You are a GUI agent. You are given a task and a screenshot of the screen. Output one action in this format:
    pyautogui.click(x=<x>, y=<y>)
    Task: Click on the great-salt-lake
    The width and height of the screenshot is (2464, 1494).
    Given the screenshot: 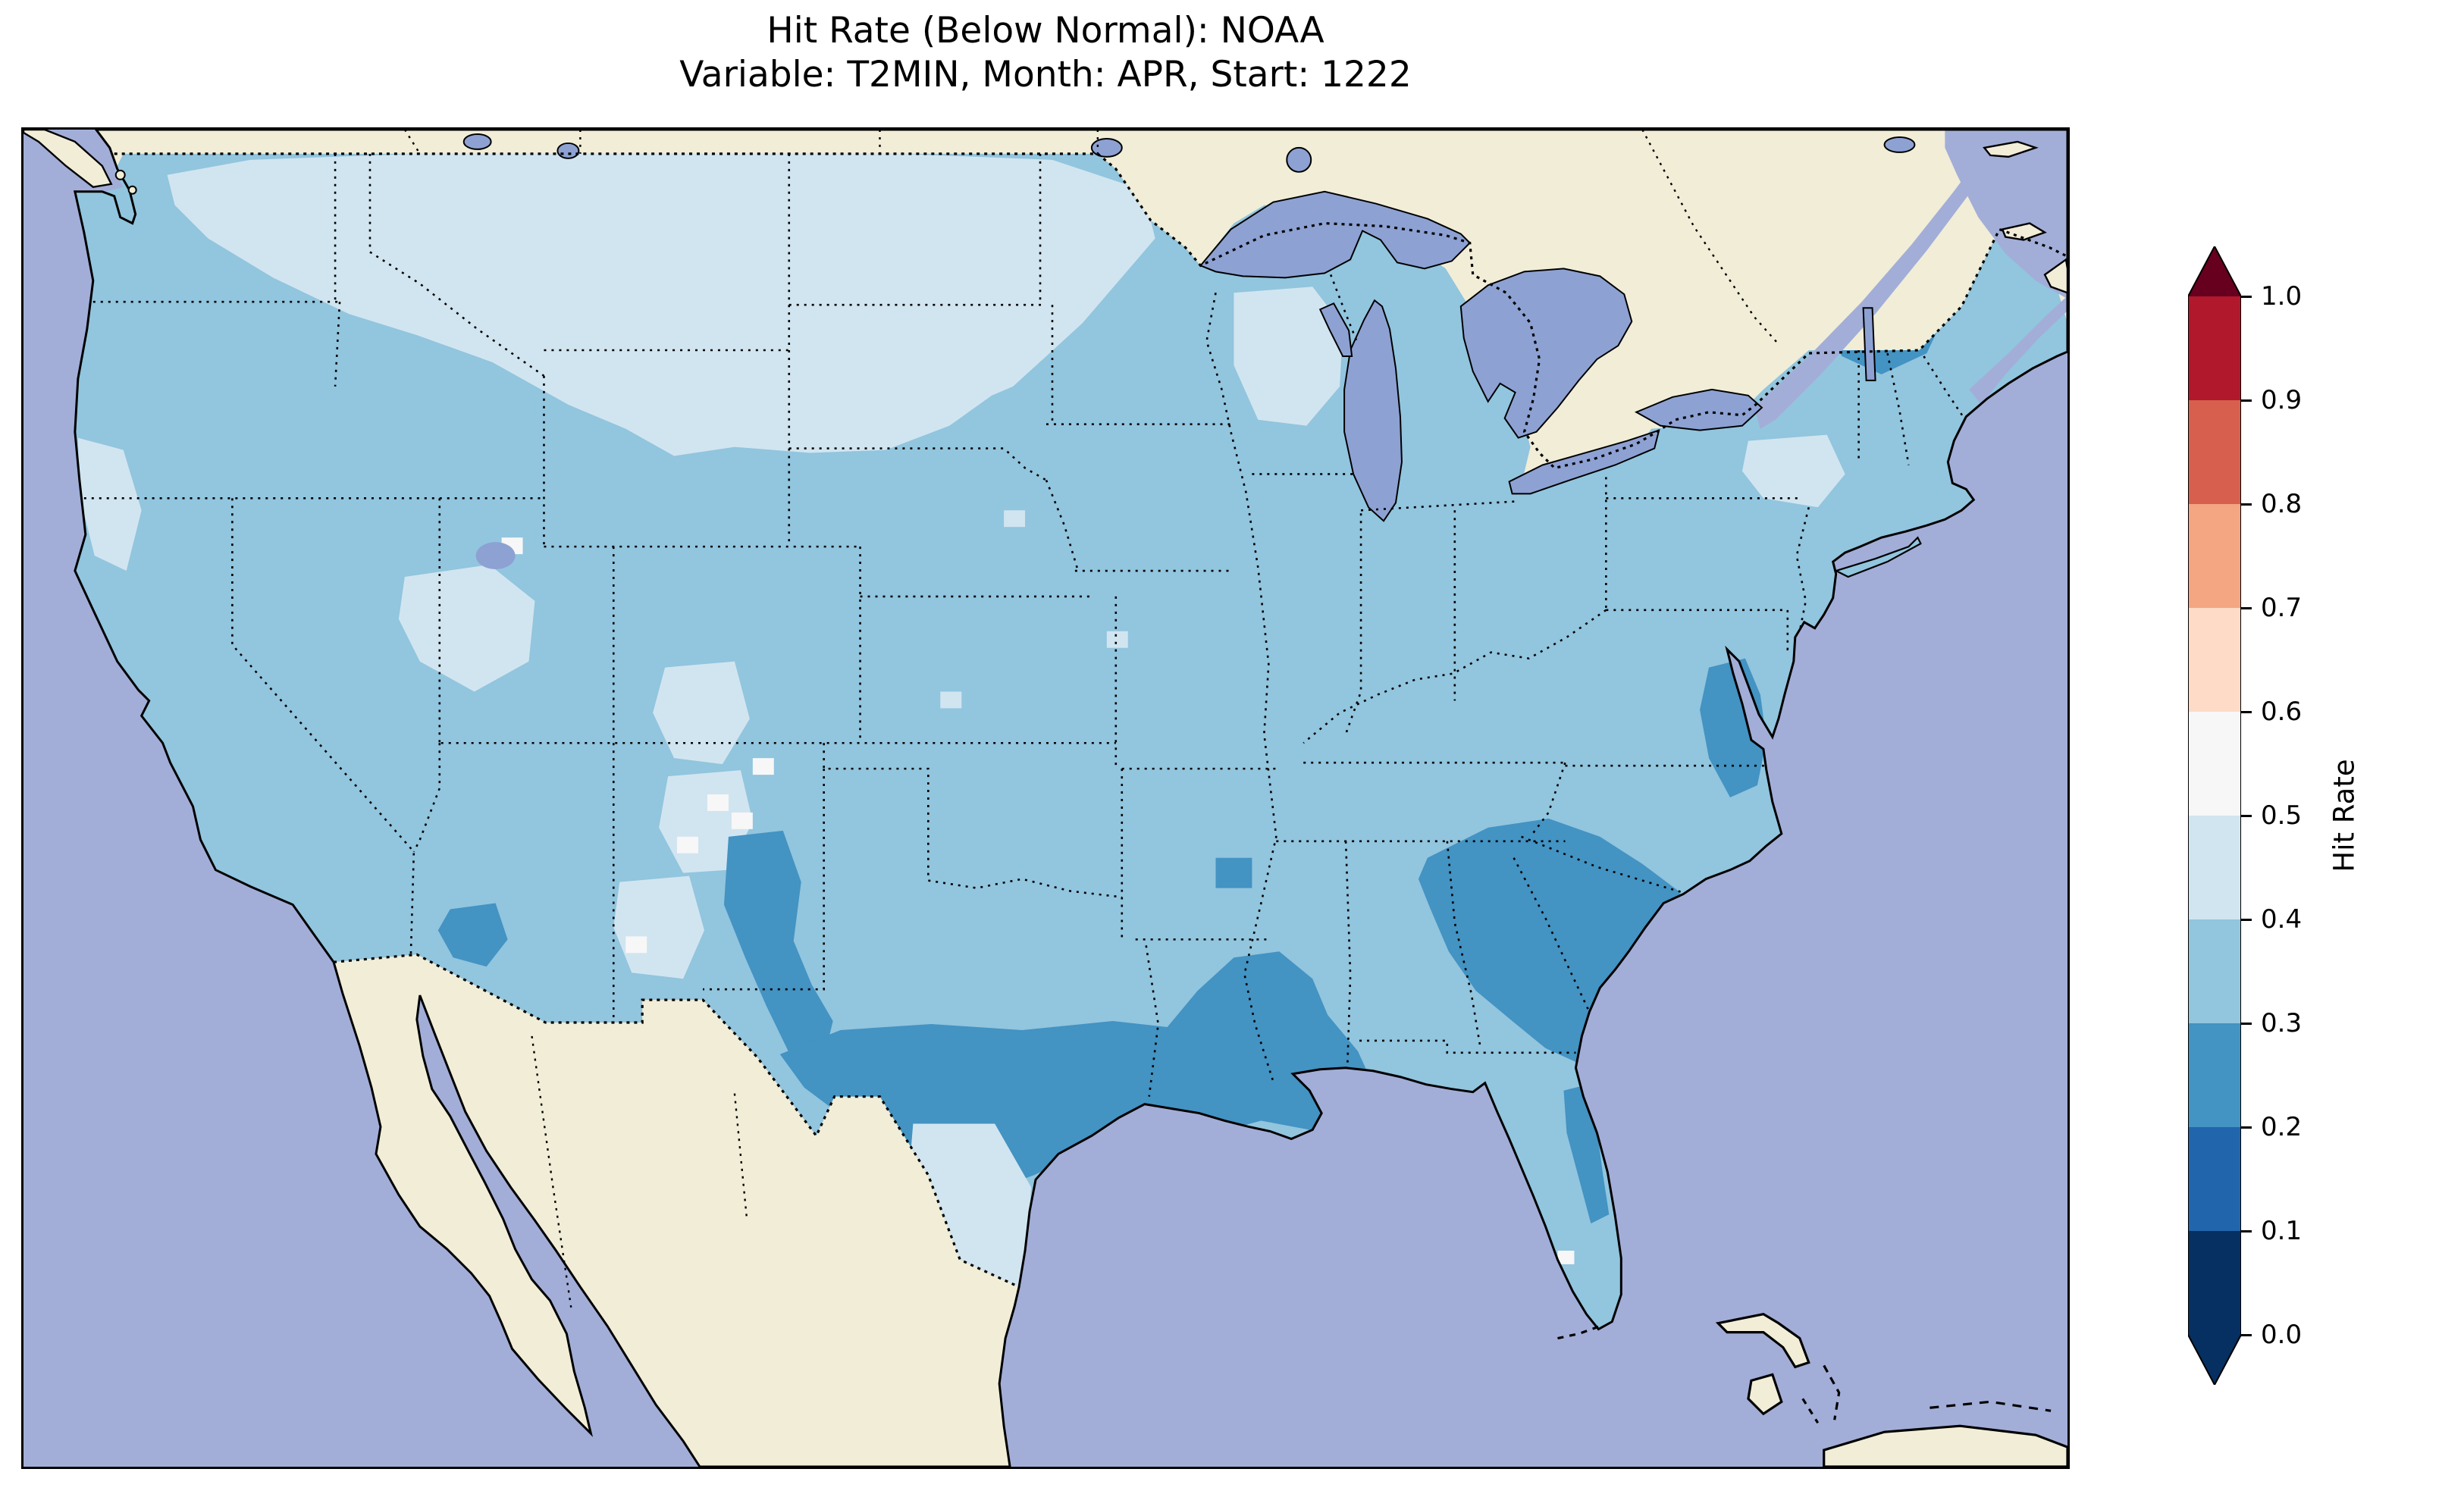 What is the action you would take?
    pyautogui.click(x=495, y=556)
    